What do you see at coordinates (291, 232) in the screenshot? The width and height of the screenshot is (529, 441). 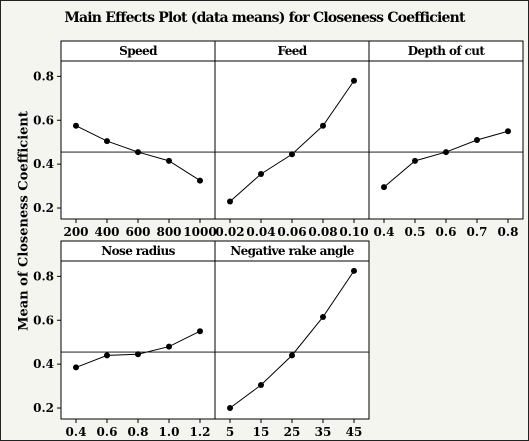 I see `x-tick-label: 0.06` at bounding box center [291, 232].